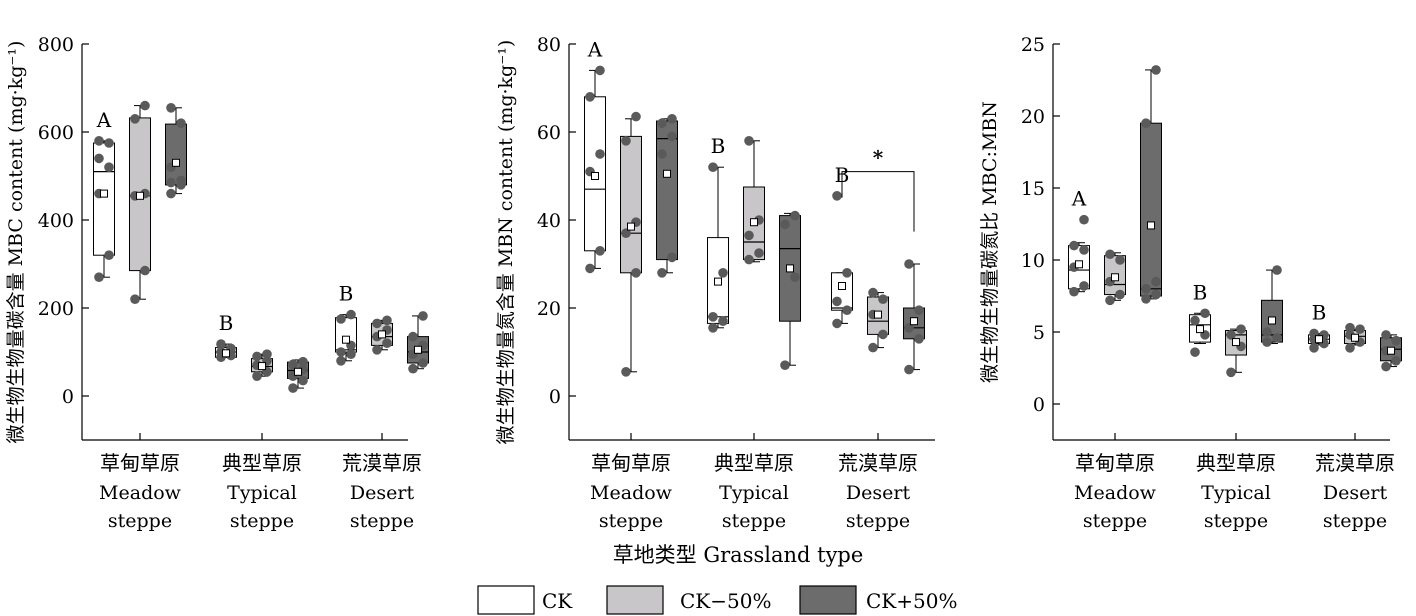 The width and height of the screenshot is (1416, 616). Describe the element at coordinates (1033, 261) in the screenshot. I see `y-tick-label: 10` at that location.